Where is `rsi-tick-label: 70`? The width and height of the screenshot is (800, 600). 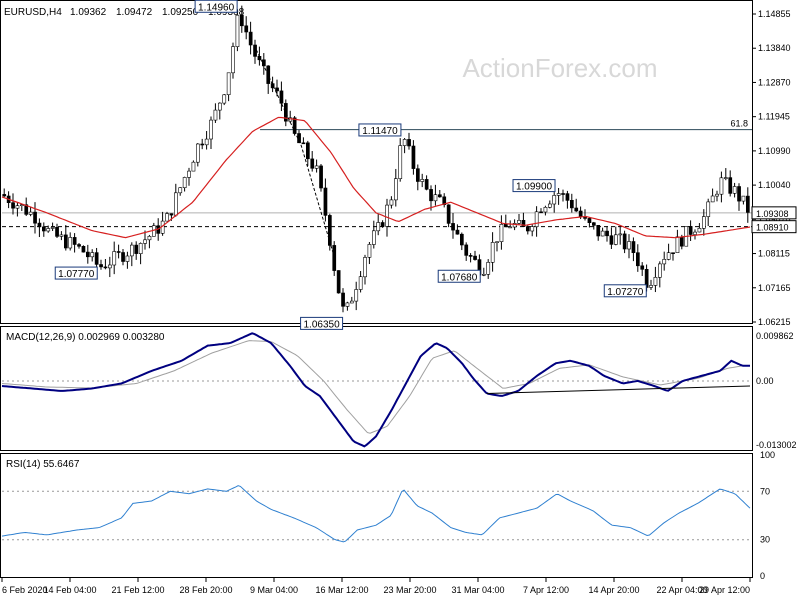
rsi-tick-label: 70 is located at coordinates (765, 491).